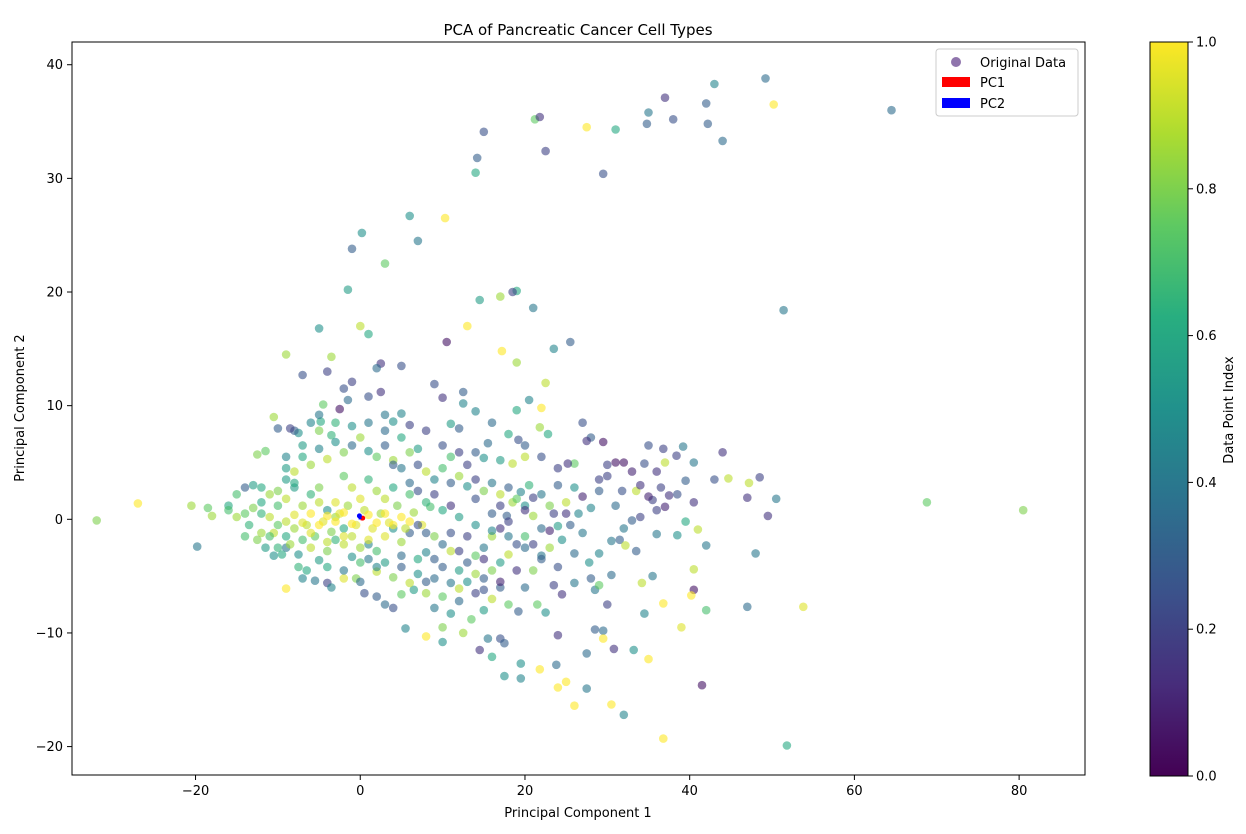 This screenshot has width=1246, height=834. I want to click on colorbar-tick-label: 0.2, so click(1206, 630).